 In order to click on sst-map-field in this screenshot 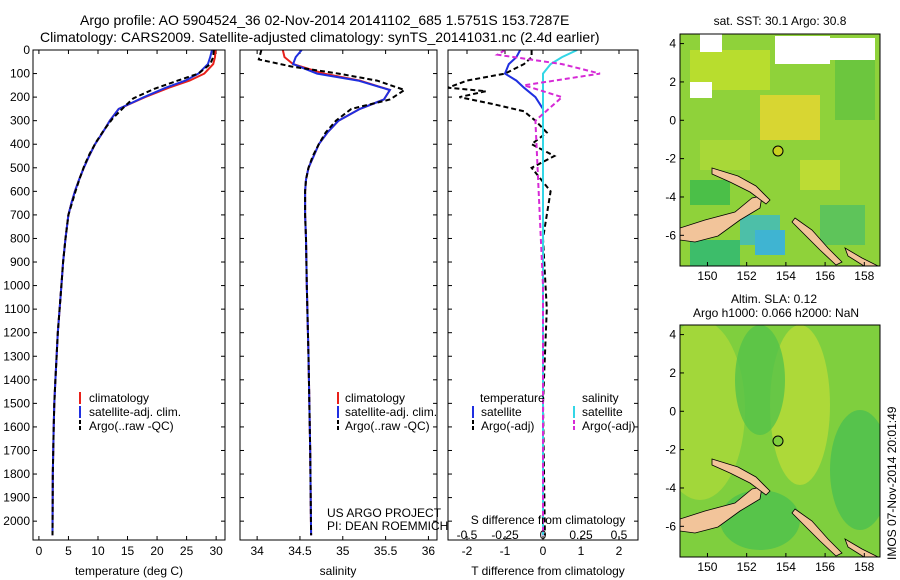, I will do `click(780, 150)`.